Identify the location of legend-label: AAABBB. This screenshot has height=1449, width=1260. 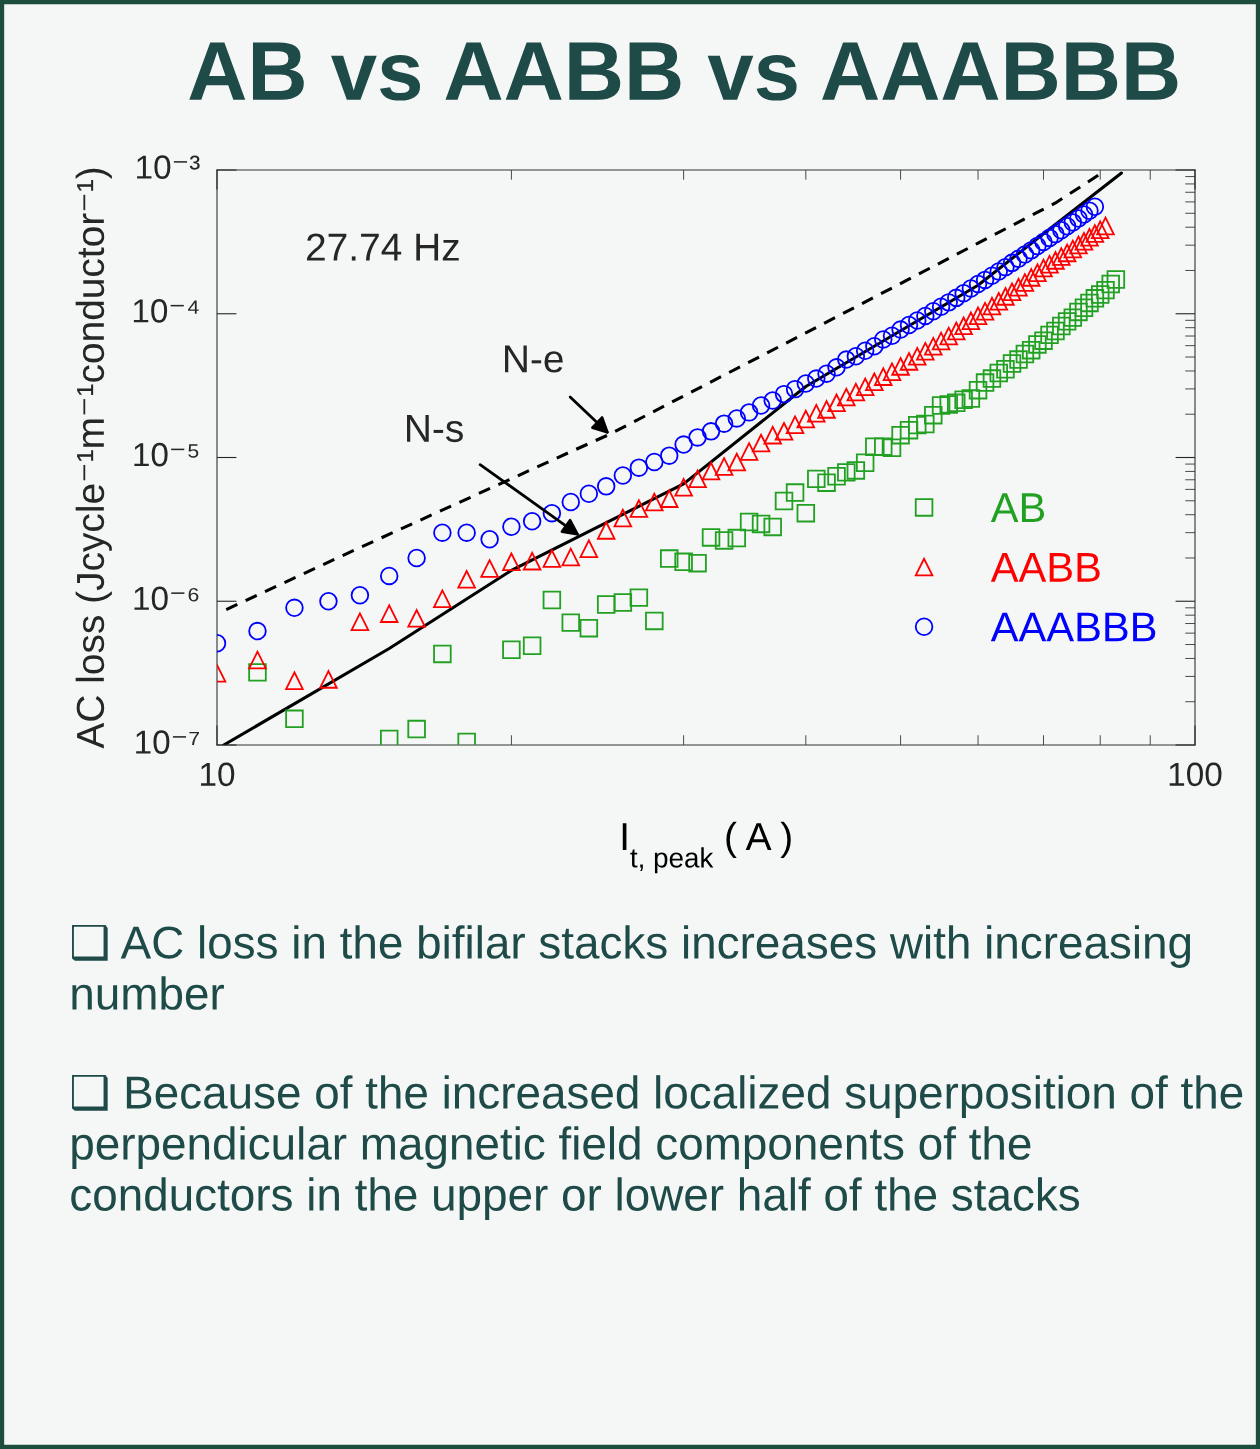
(1073, 627).